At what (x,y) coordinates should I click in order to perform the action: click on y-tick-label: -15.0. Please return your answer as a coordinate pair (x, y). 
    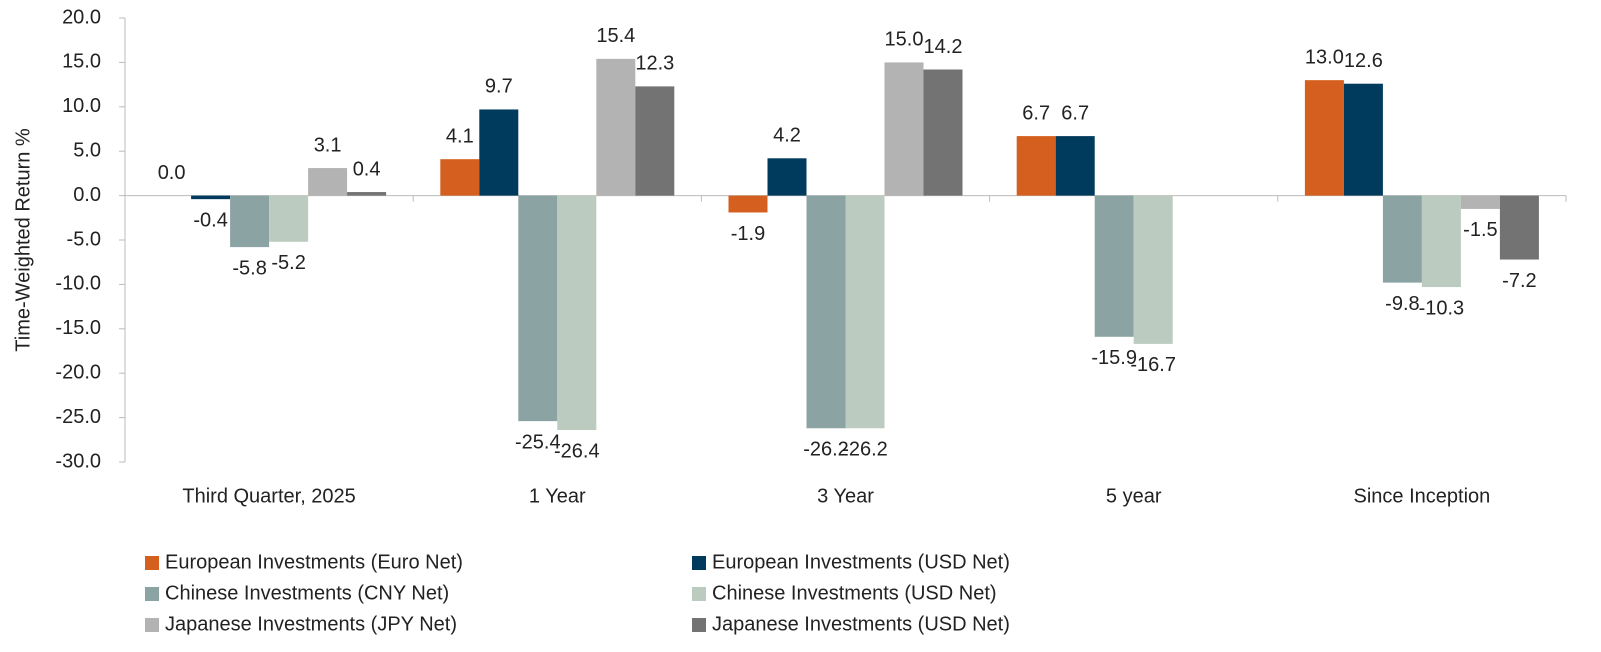
    Looking at the image, I should click on (78, 328).